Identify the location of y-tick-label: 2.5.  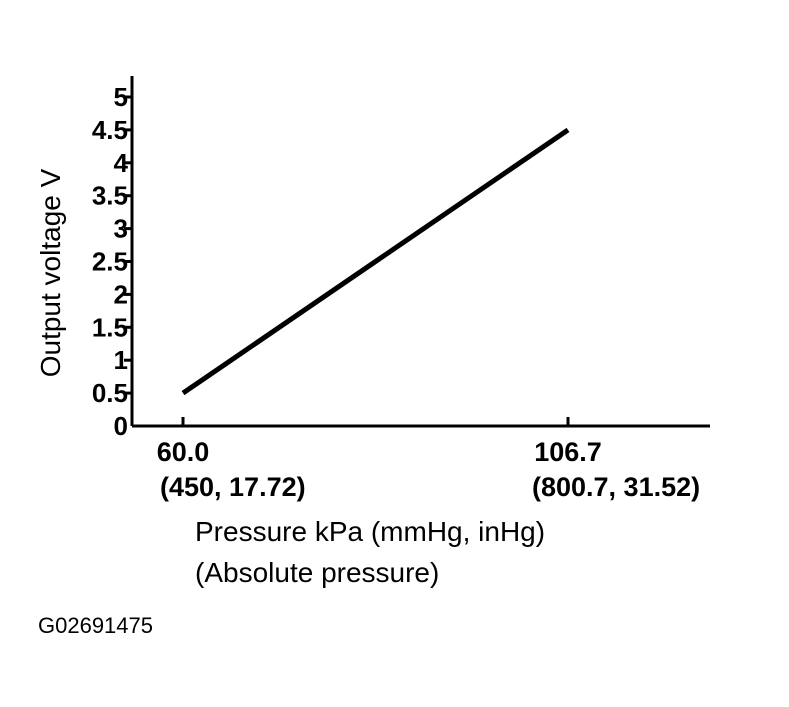
(110, 262).